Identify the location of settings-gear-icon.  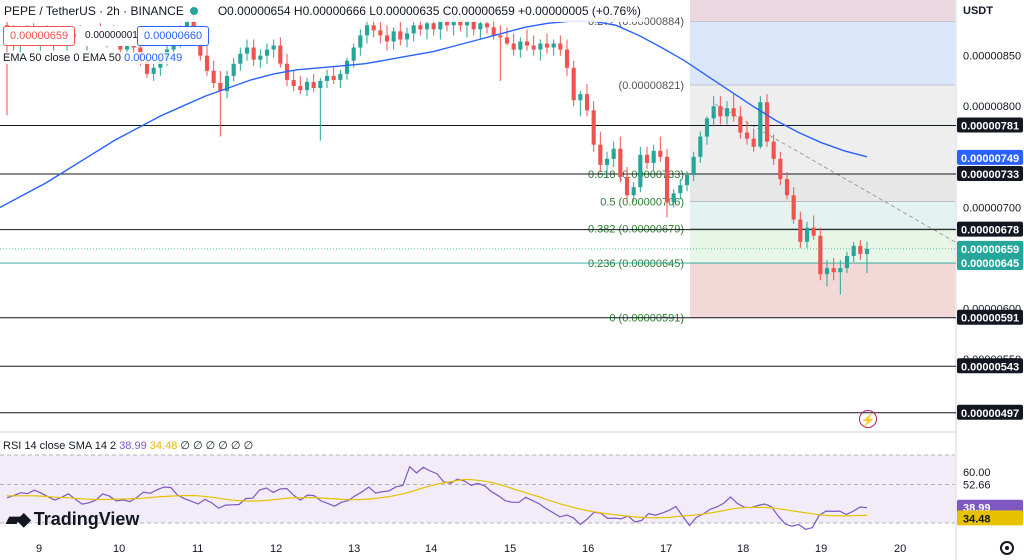
(1007, 548).